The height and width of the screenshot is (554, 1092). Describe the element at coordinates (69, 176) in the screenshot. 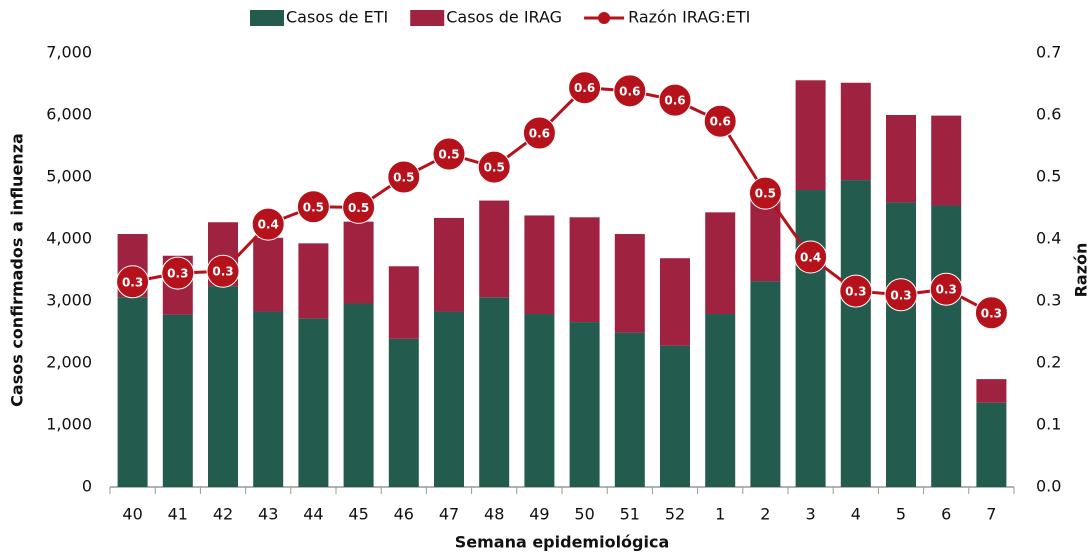

I see `y-tick-label: 5,000` at that location.